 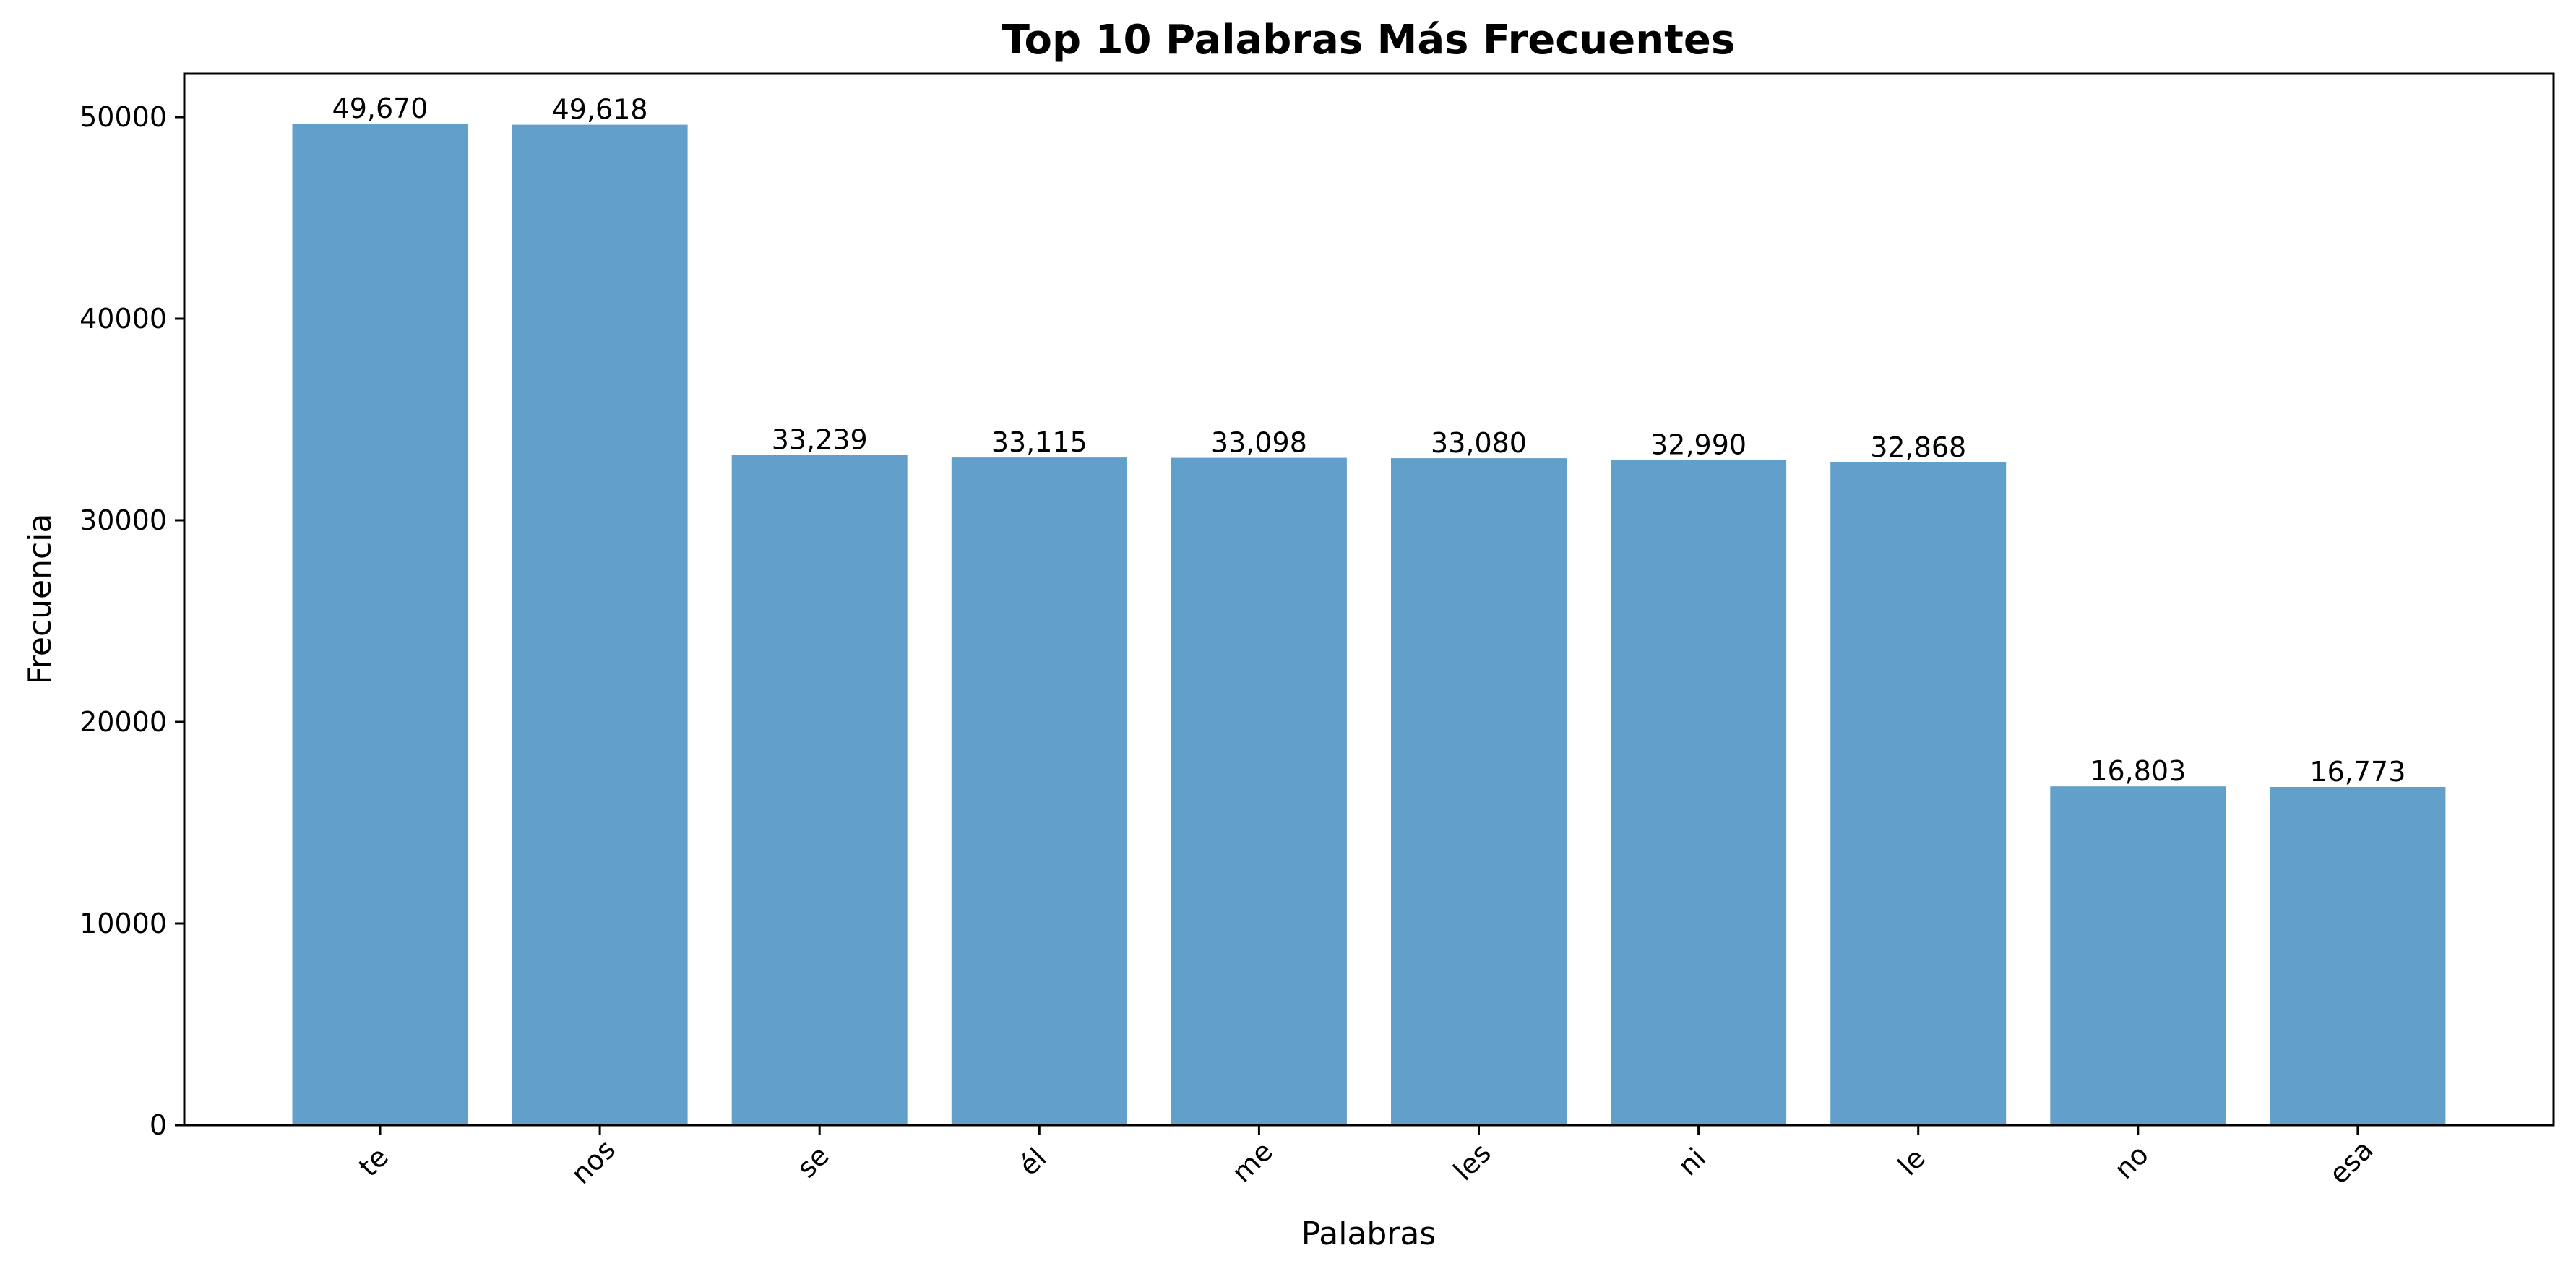 What do you see at coordinates (123, 319) in the screenshot?
I see `y-tick-label: 40000` at bounding box center [123, 319].